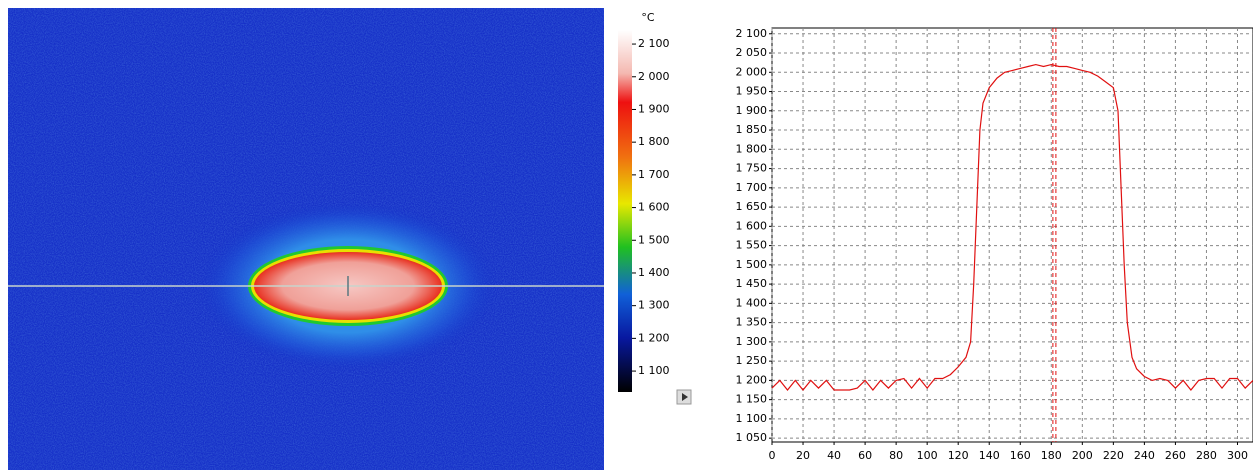 The image size is (1253, 472). Describe the element at coordinates (1237, 455) in the screenshot. I see `x-tick-label: 300` at that location.